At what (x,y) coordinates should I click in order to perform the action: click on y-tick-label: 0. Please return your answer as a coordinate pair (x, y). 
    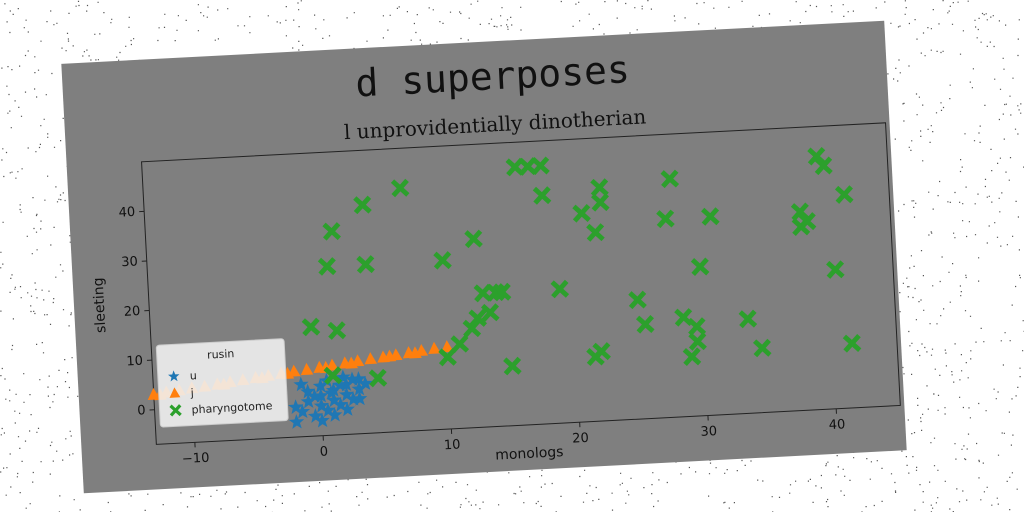
    Looking at the image, I should click on (141, 410).